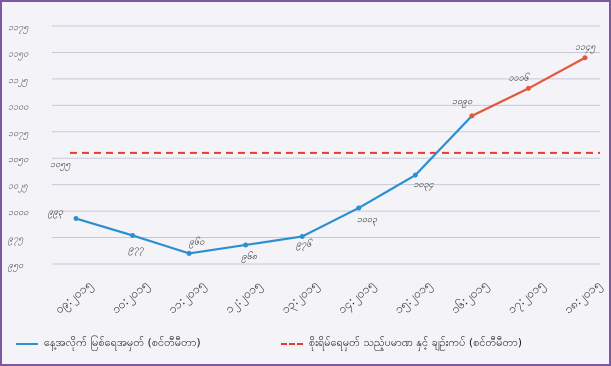  What do you see at coordinates (583, 297) in the screenshot?
I see `x-tick-label: ၁၈:၂၀၁၅` at bounding box center [583, 297].